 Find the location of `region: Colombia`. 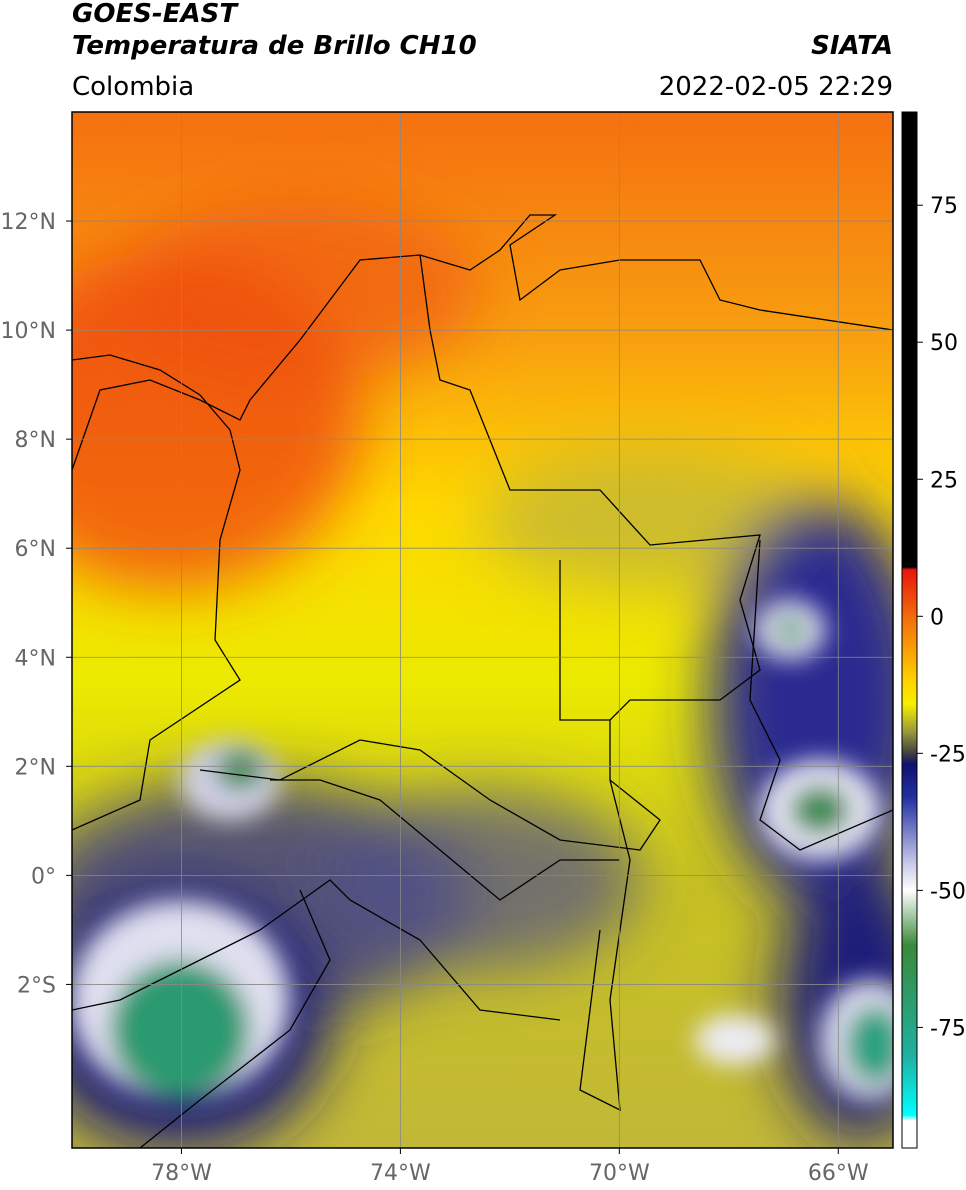

region: Colombia is located at coordinates (133, 87).